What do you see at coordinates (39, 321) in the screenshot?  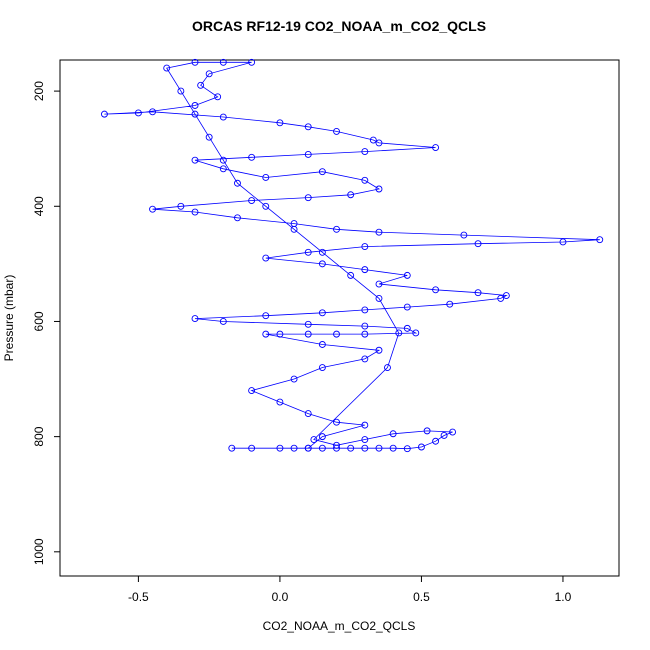 I see `y-tick-label: 600` at bounding box center [39, 321].